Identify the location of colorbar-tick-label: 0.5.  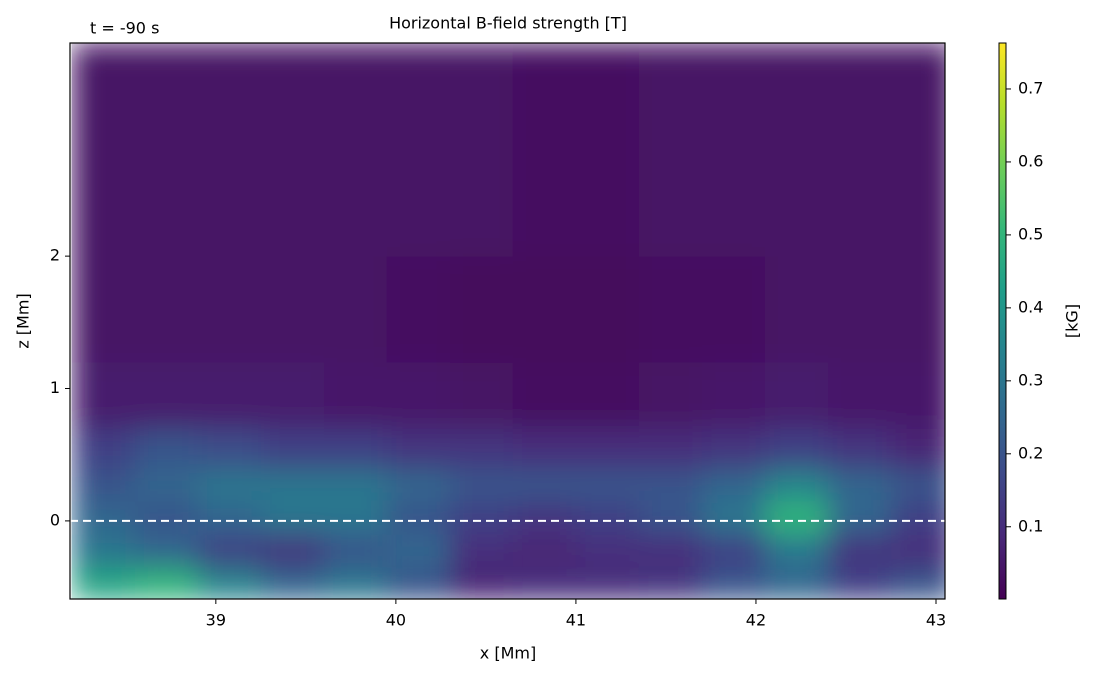
(1030, 233).